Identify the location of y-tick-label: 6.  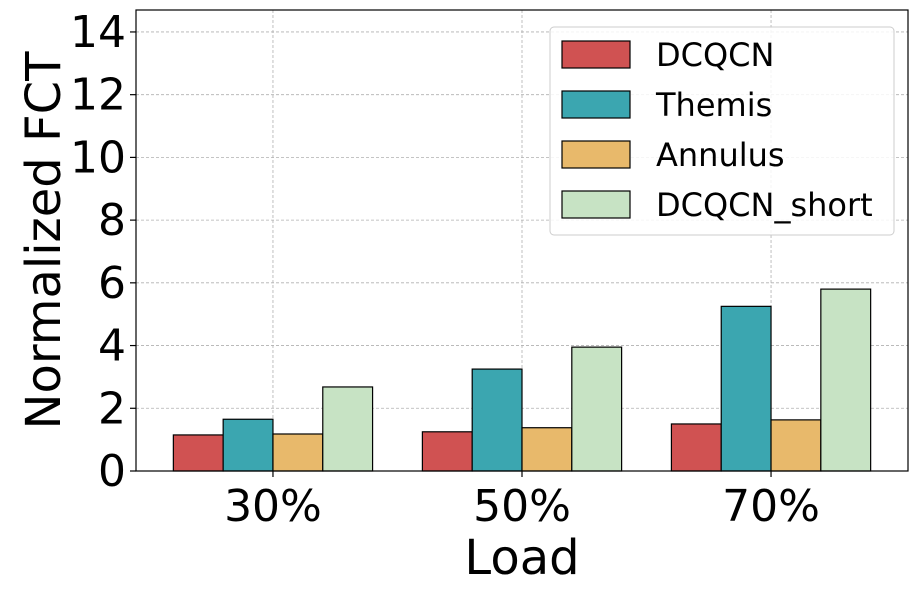
(112, 283).